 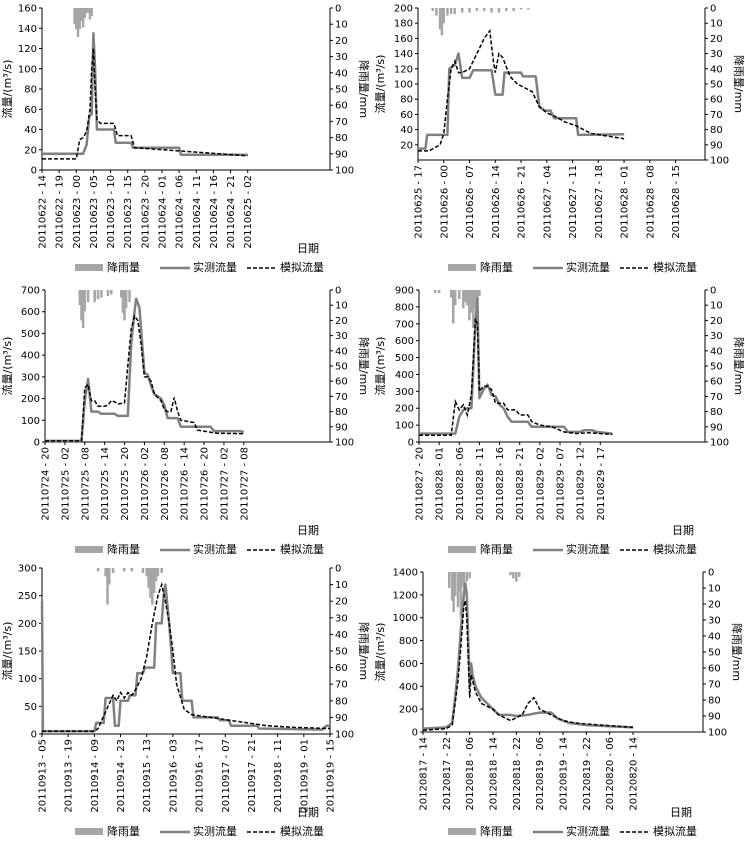 I want to click on x-tick-label: 20120820 - 14, so click(x=634, y=774).